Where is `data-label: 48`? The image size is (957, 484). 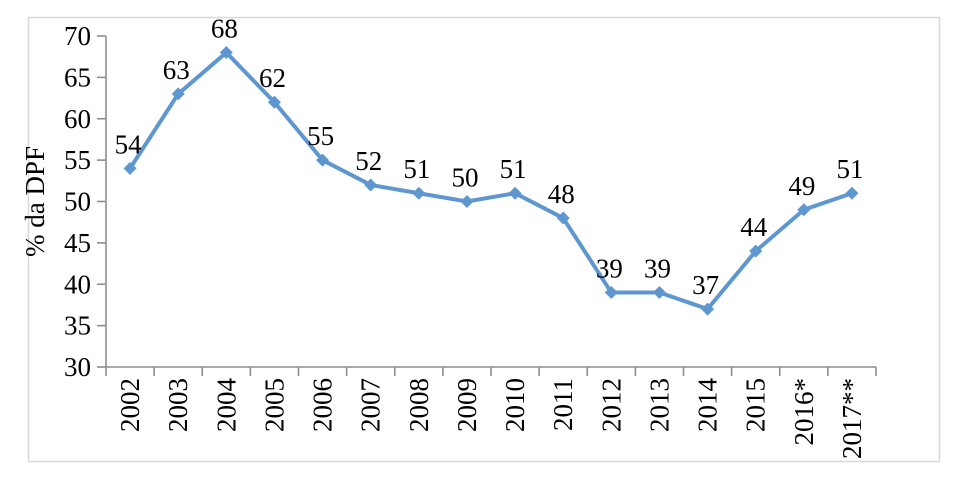 data-label: 48 is located at coordinates (561, 194).